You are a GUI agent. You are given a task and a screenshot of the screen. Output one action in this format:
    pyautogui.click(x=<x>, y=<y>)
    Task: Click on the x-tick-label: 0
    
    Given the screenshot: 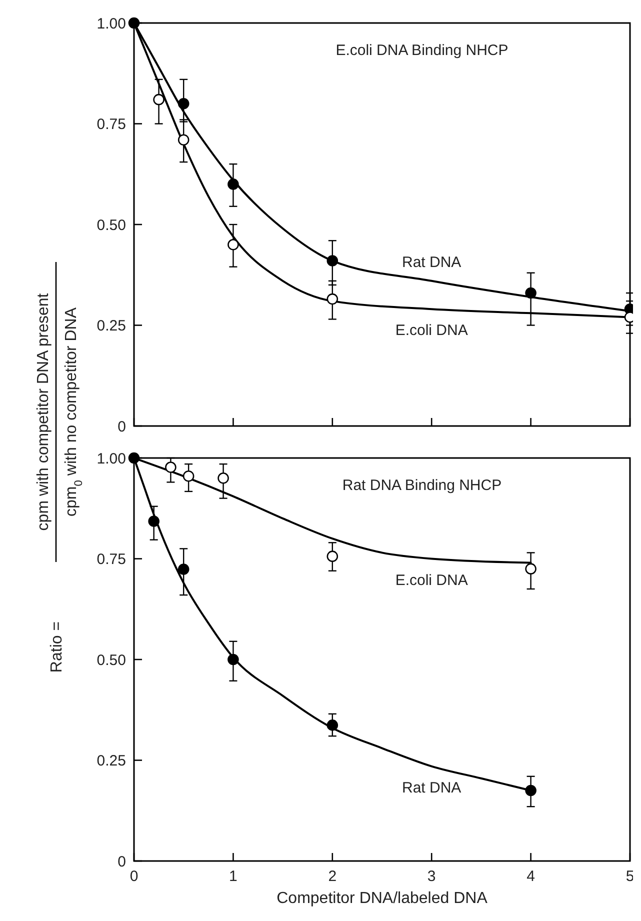 What is the action you would take?
    pyautogui.click(x=134, y=876)
    